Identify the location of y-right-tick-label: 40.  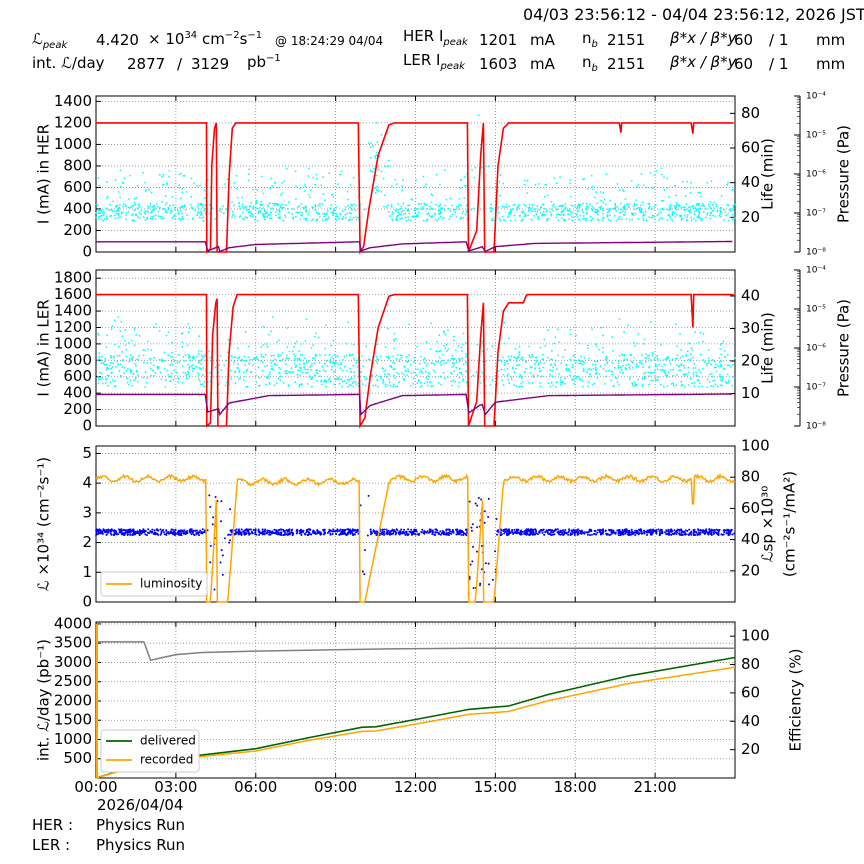
(750, 182).